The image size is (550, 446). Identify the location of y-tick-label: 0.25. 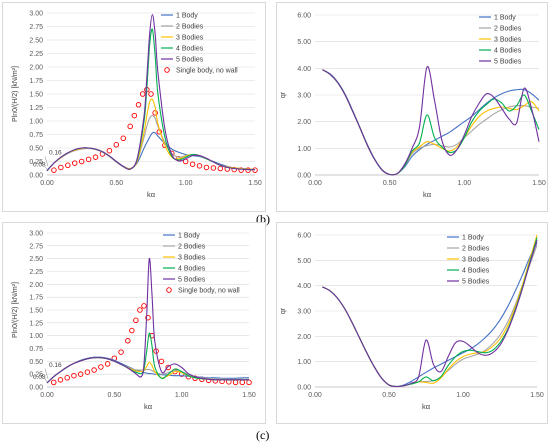
(36, 162).